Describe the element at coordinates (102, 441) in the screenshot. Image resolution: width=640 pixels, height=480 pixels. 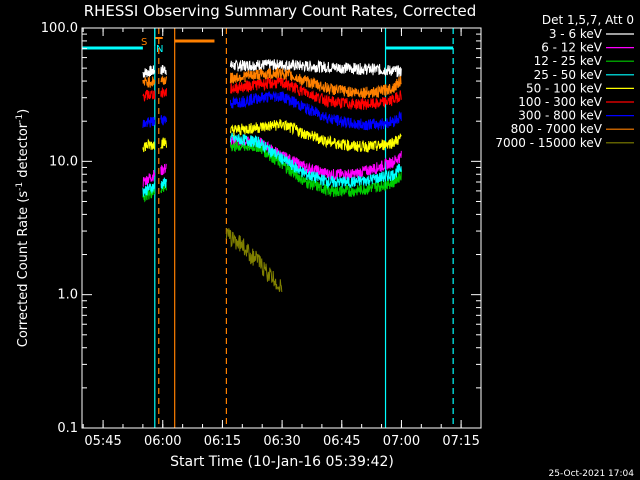
I see `x-tick-label: 05:45` at that location.